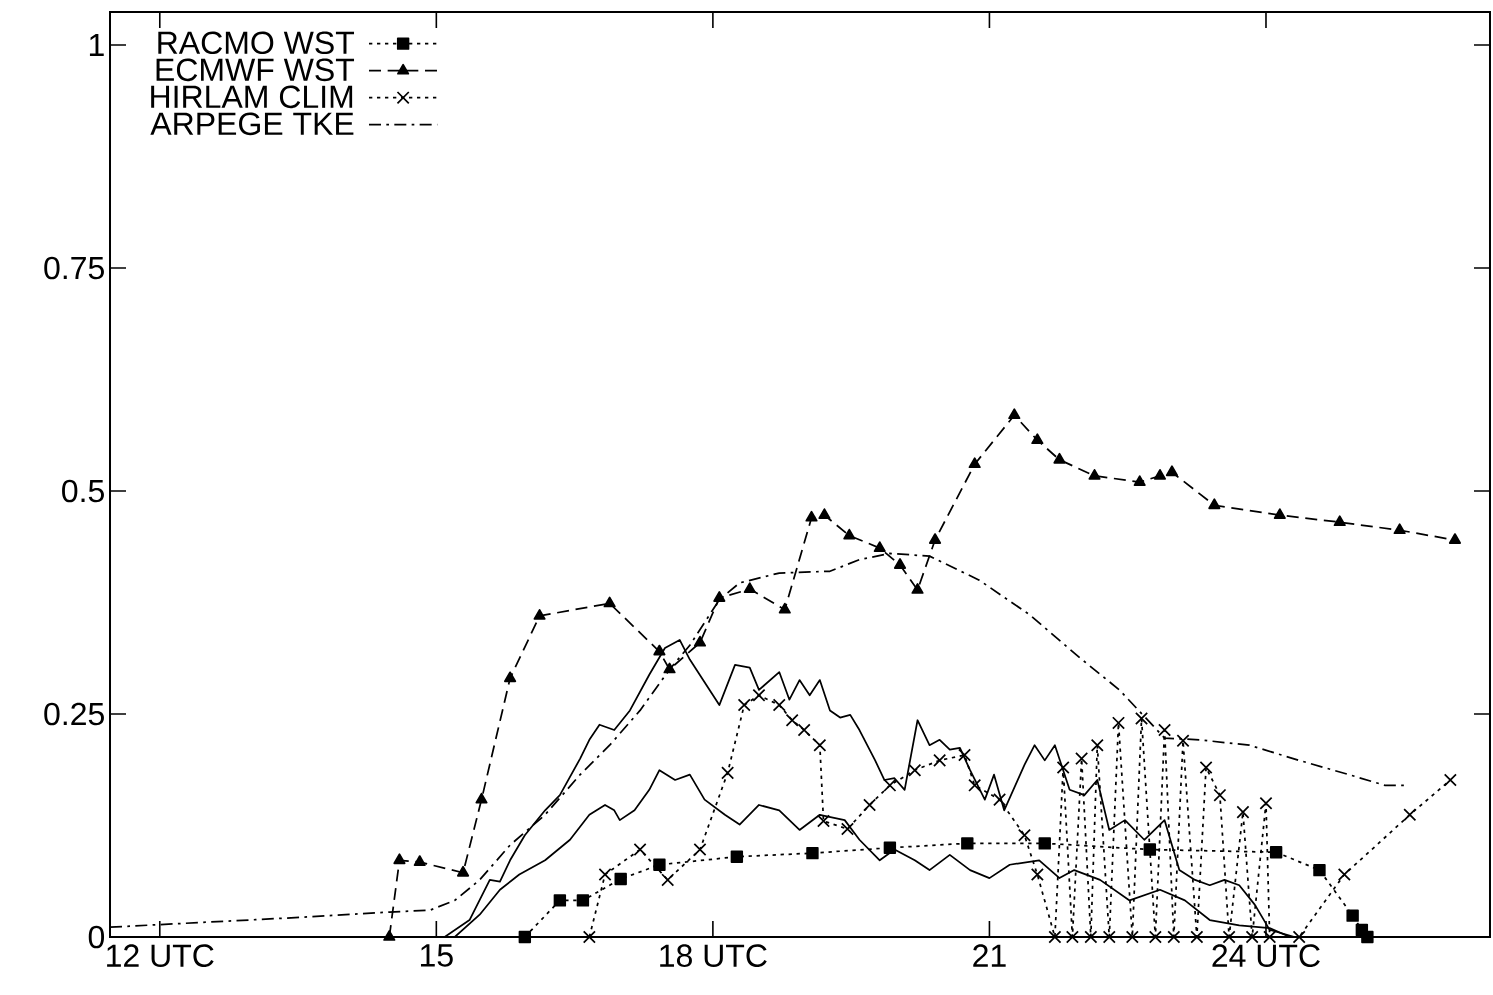 The height and width of the screenshot is (995, 1493). Describe the element at coordinates (989, 955) in the screenshot. I see `x-tick-label: 21` at that location.